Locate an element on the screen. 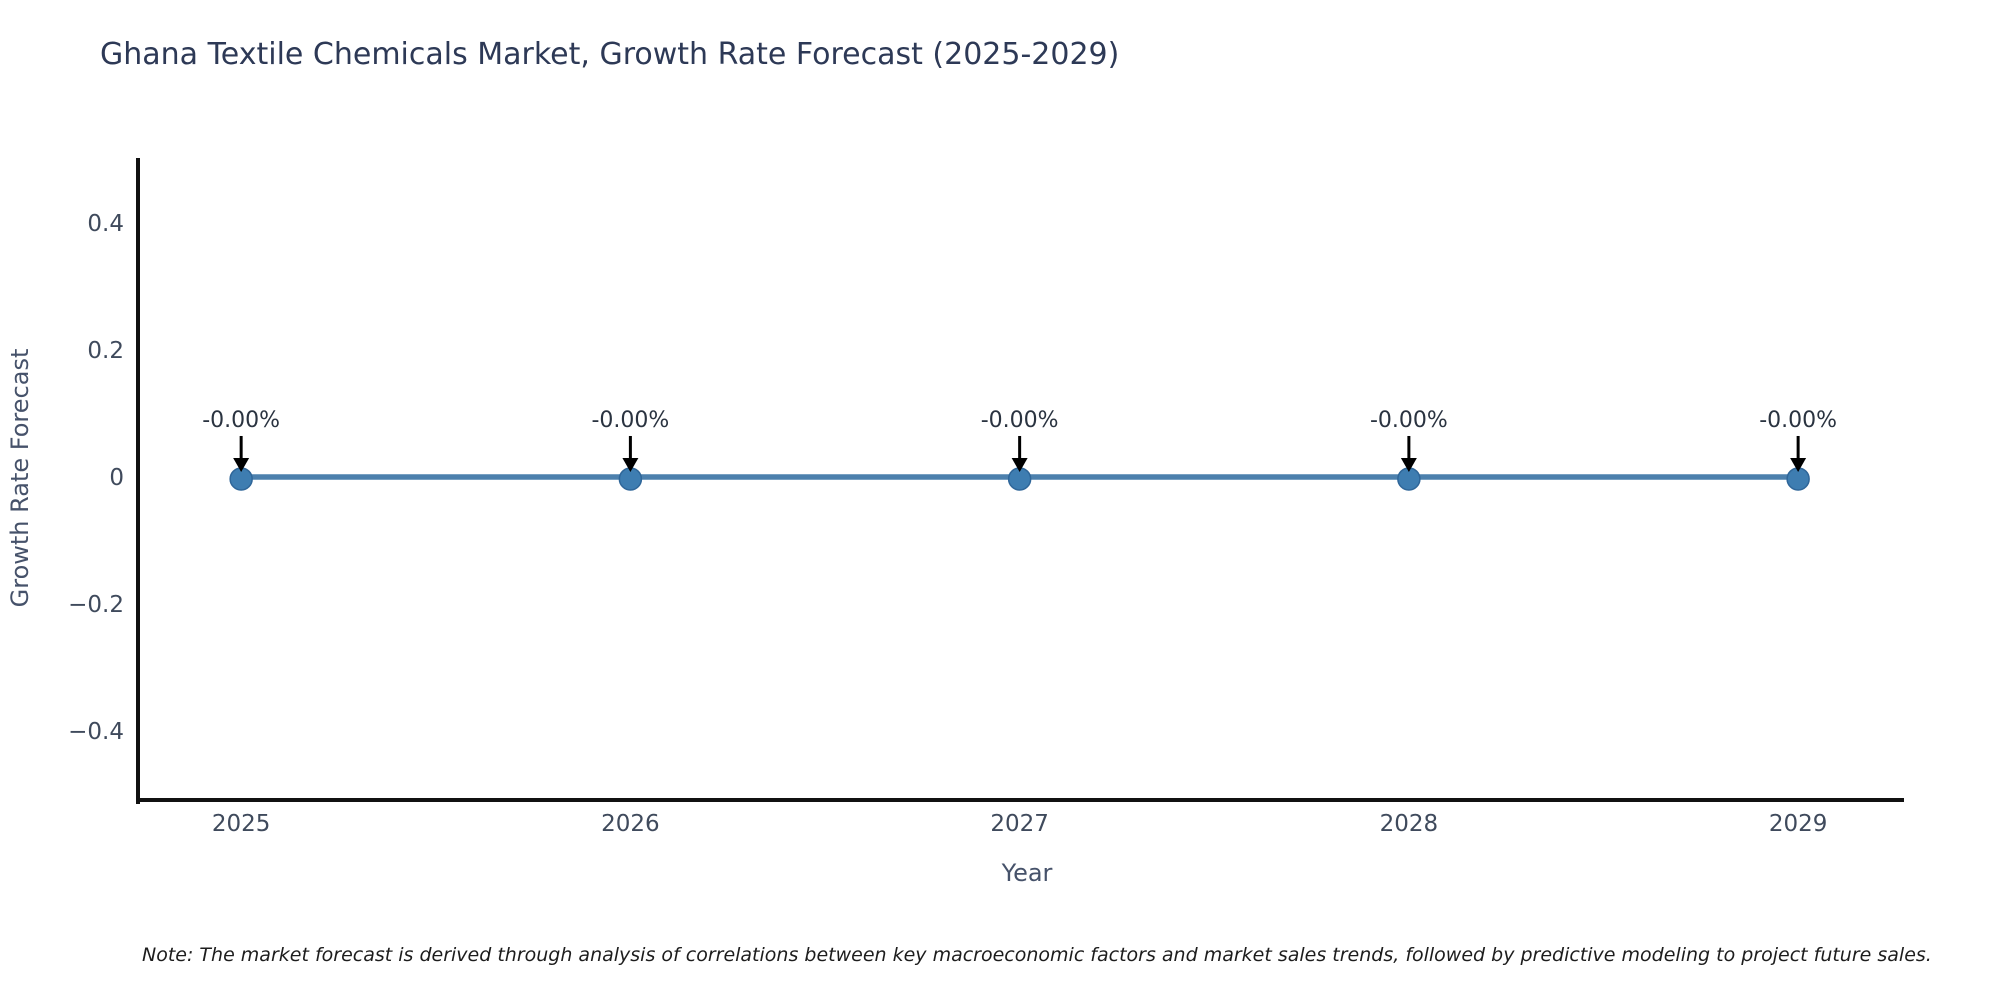 This screenshot has height=1000, width=2000. x-tick-label: 2029 is located at coordinates (1798, 824).